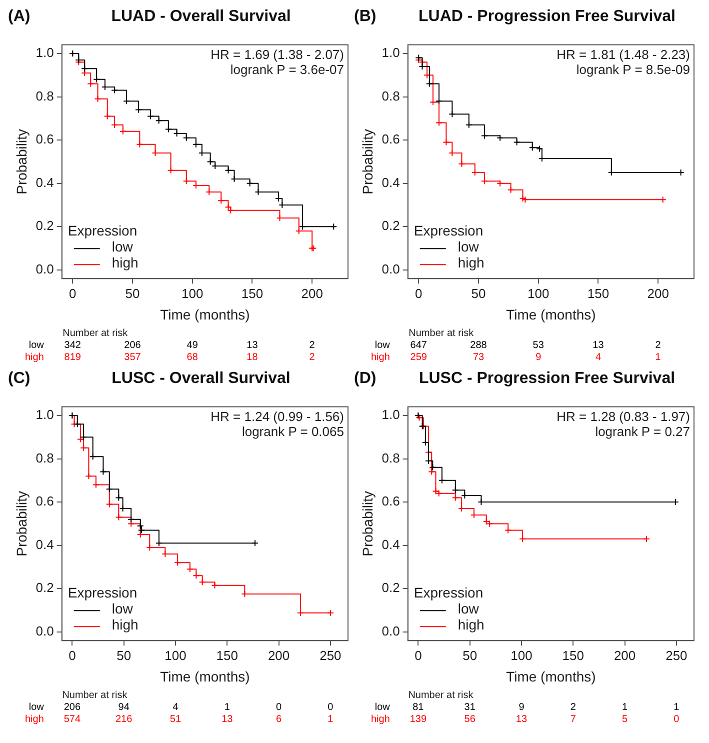 The image size is (709, 743). What do you see at coordinates (479, 358) in the screenshot?
I see `text: 73` at bounding box center [479, 358].